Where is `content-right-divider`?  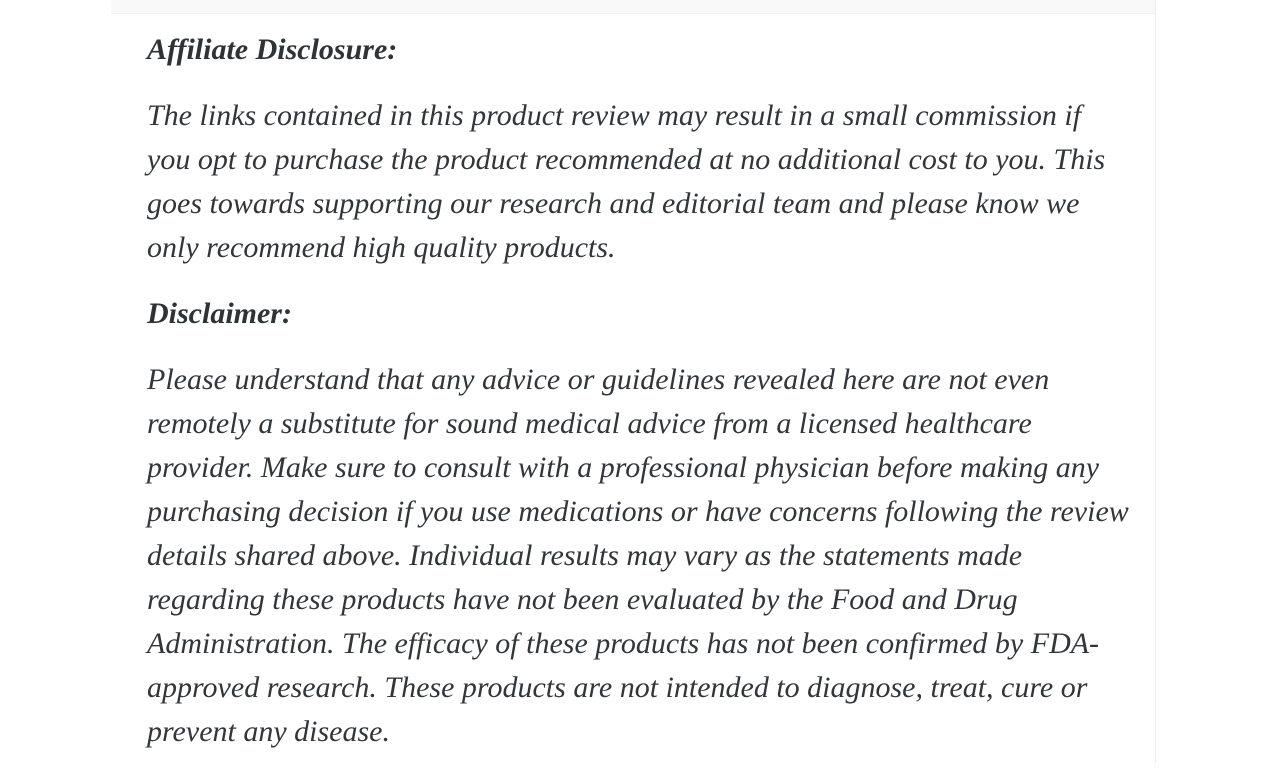
content-right-divider is located at coordinates (1155, 381).